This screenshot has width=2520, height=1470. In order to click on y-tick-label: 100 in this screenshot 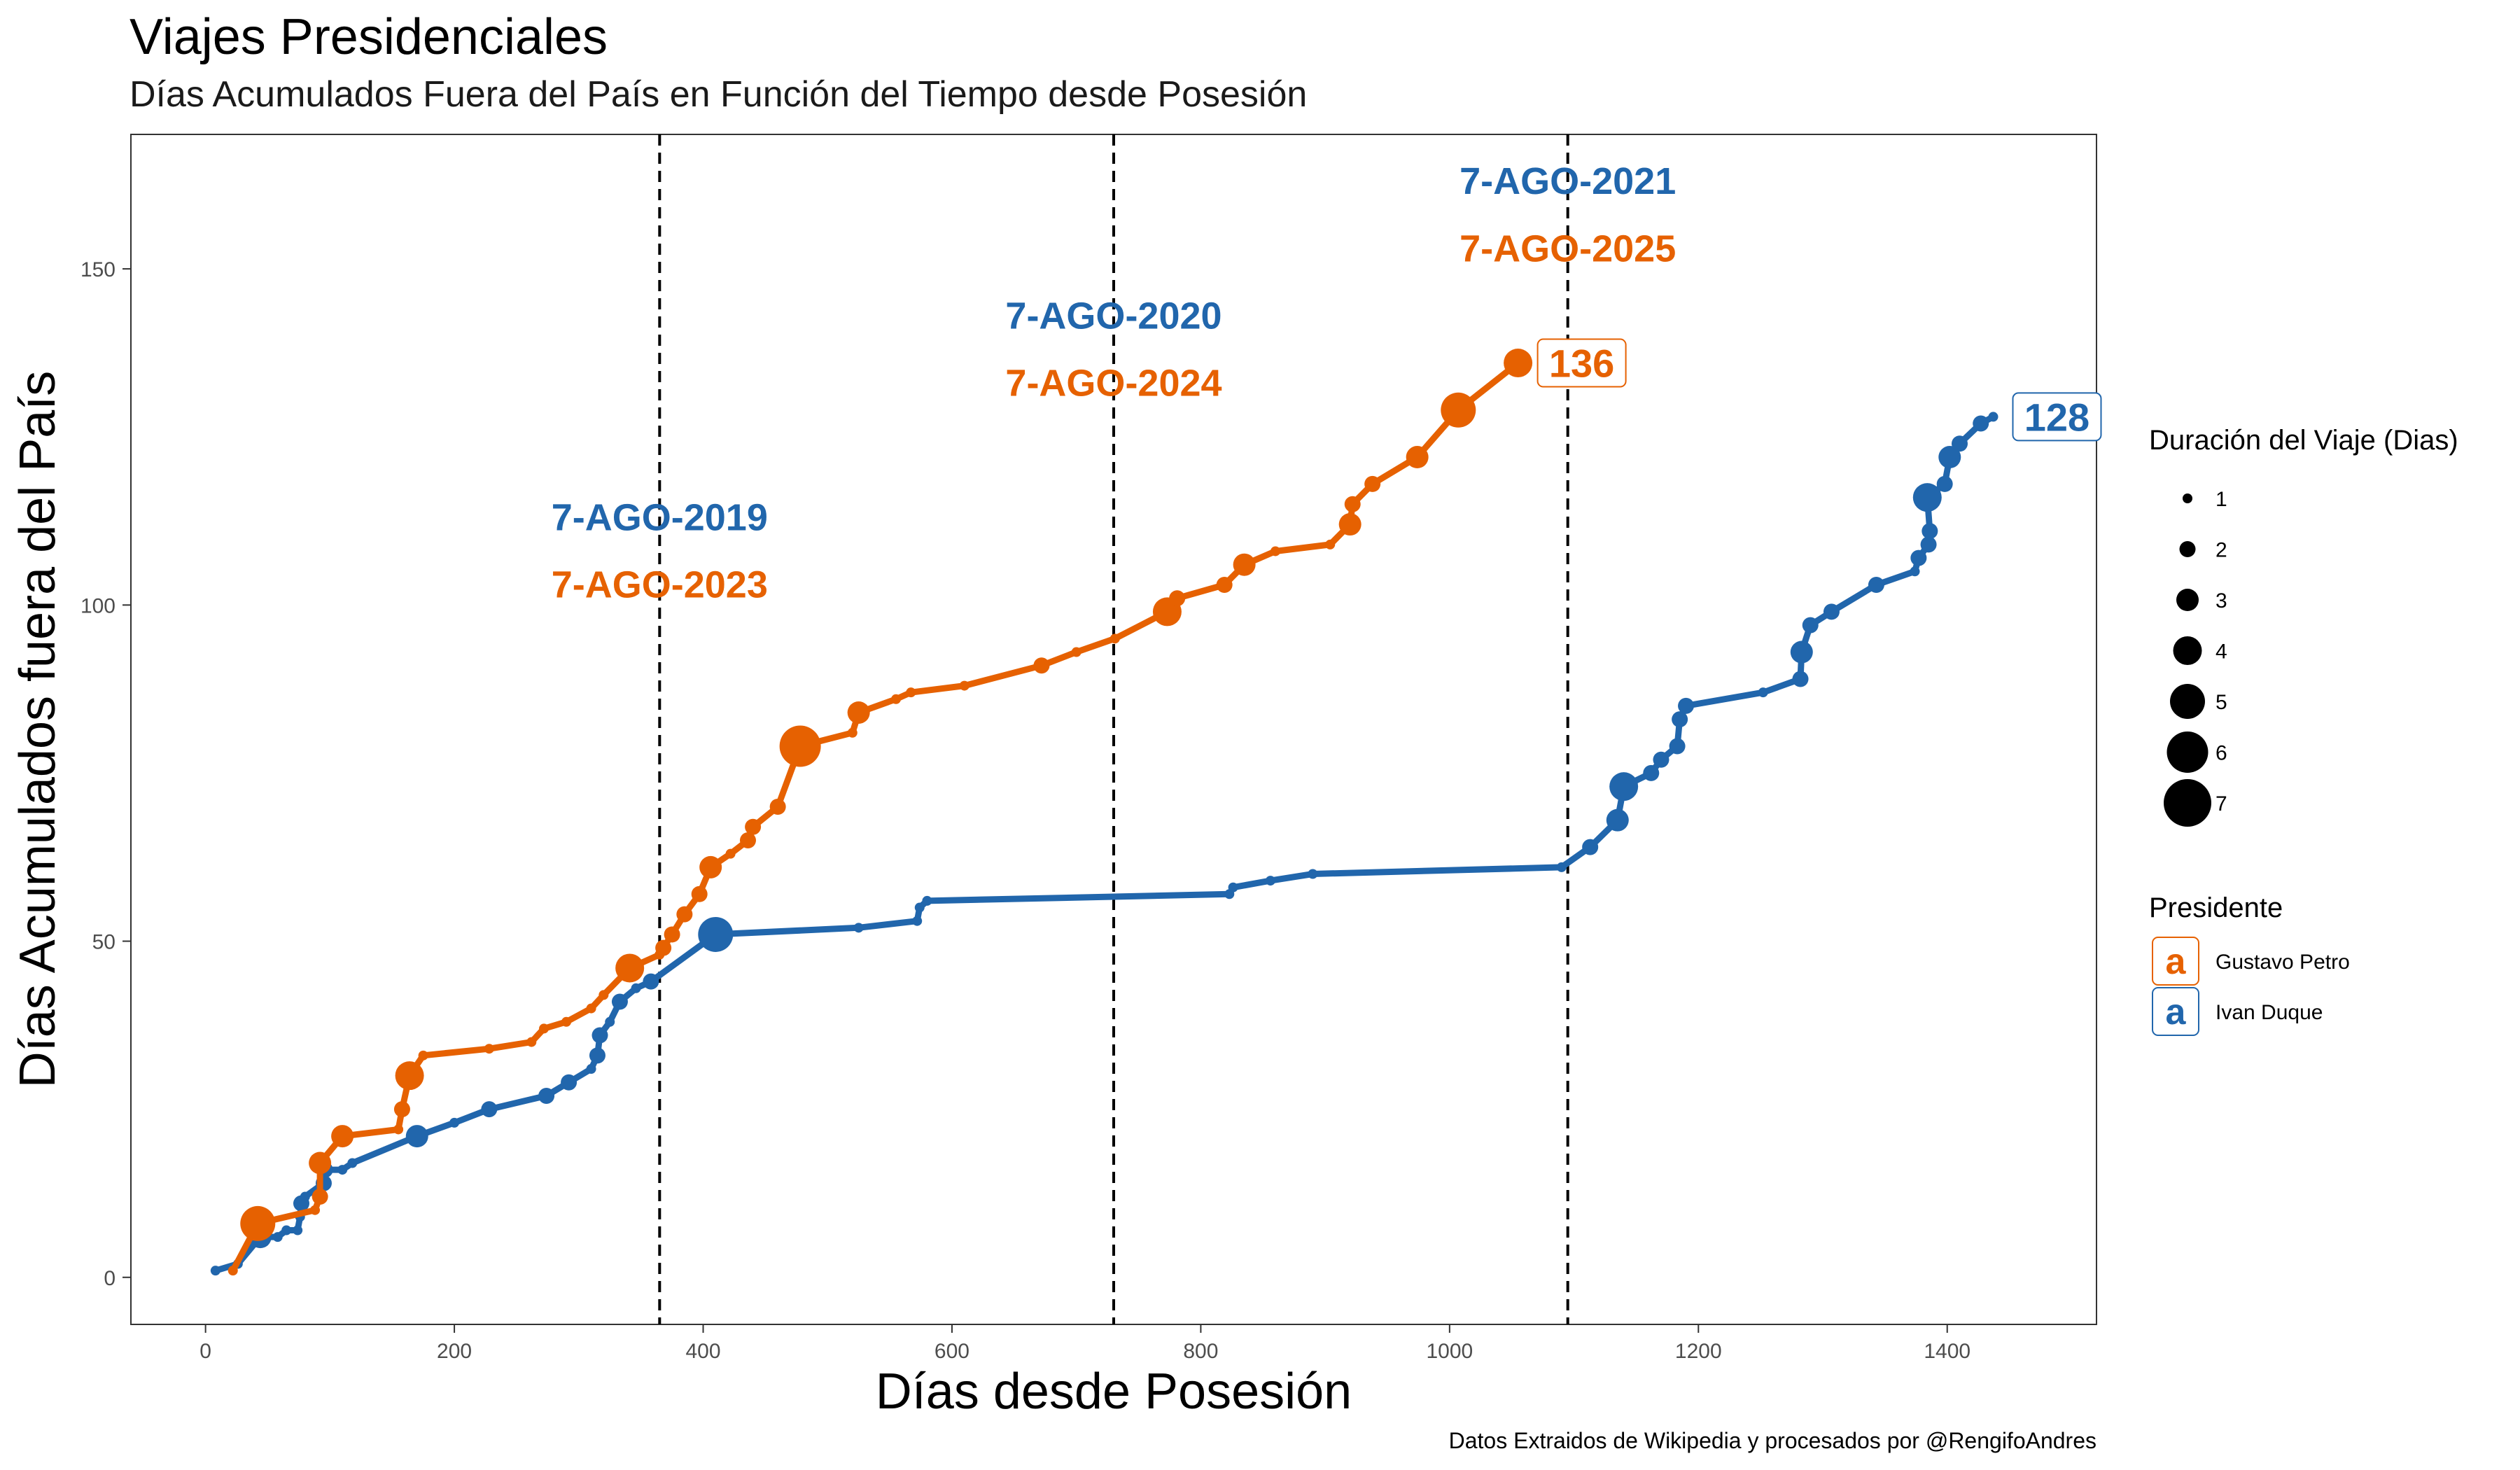, I will do `click(97, 605)`.